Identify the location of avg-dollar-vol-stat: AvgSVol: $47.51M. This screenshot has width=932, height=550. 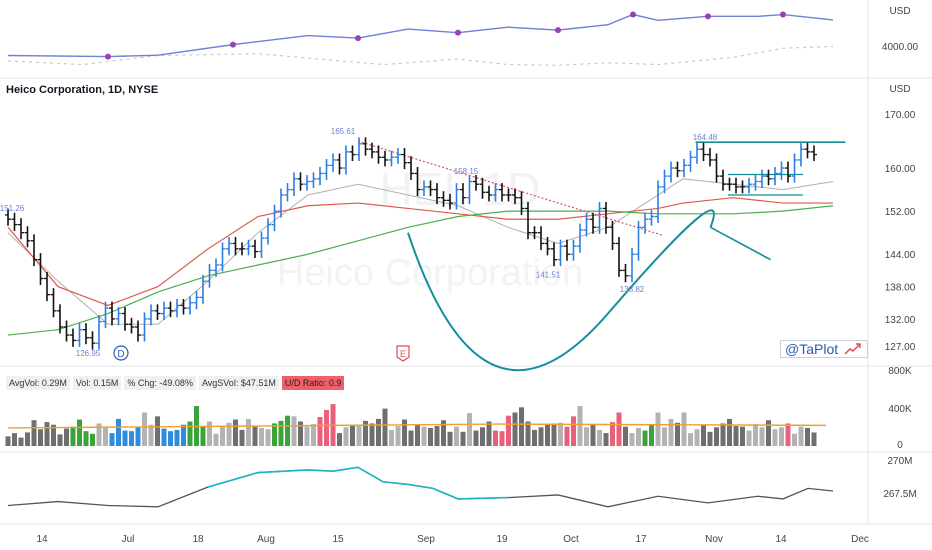
(238, 383).